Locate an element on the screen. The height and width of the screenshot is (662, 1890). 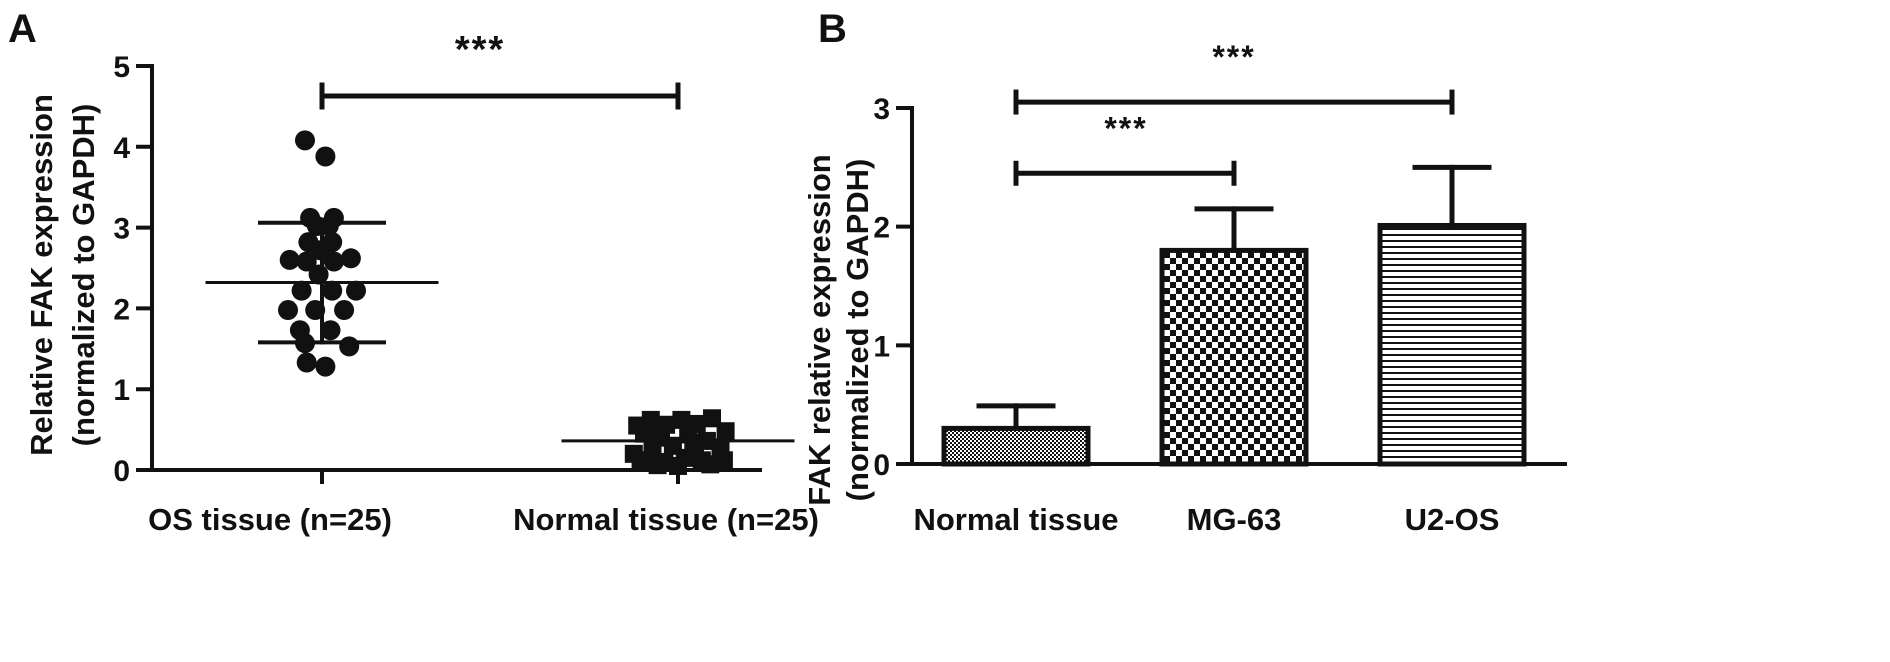
panel-a-y-tick-label: 4 is located at coordinates (121, 148).